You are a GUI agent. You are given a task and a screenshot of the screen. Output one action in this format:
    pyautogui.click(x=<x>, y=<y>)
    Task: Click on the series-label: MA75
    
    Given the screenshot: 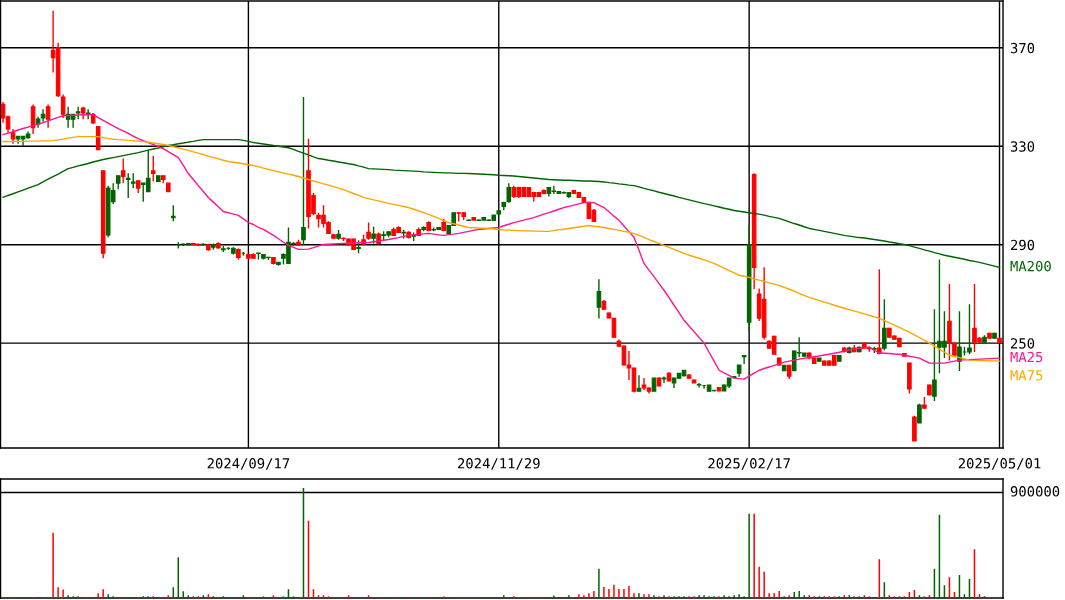 What is the action you would take?
    pyautogui.click(x=1026, y=375)
    